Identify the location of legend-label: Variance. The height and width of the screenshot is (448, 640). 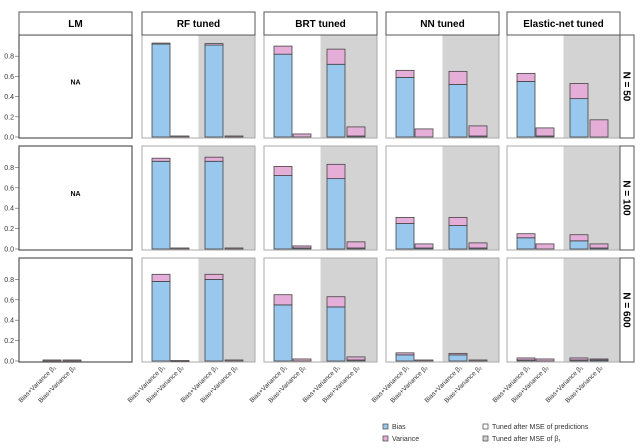
(405, 439).